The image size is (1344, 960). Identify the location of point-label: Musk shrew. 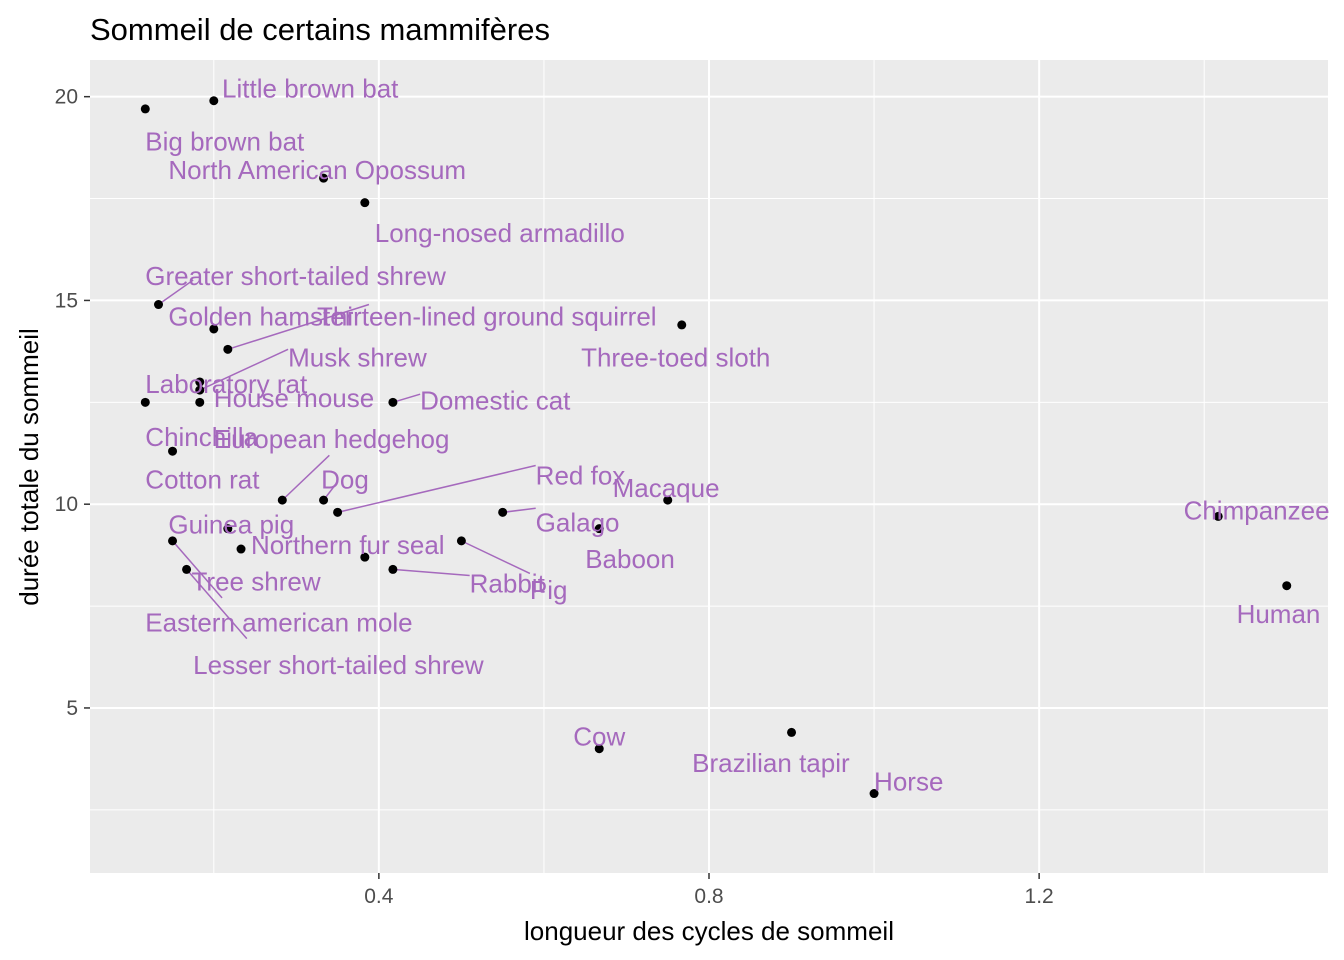
(357, 357).